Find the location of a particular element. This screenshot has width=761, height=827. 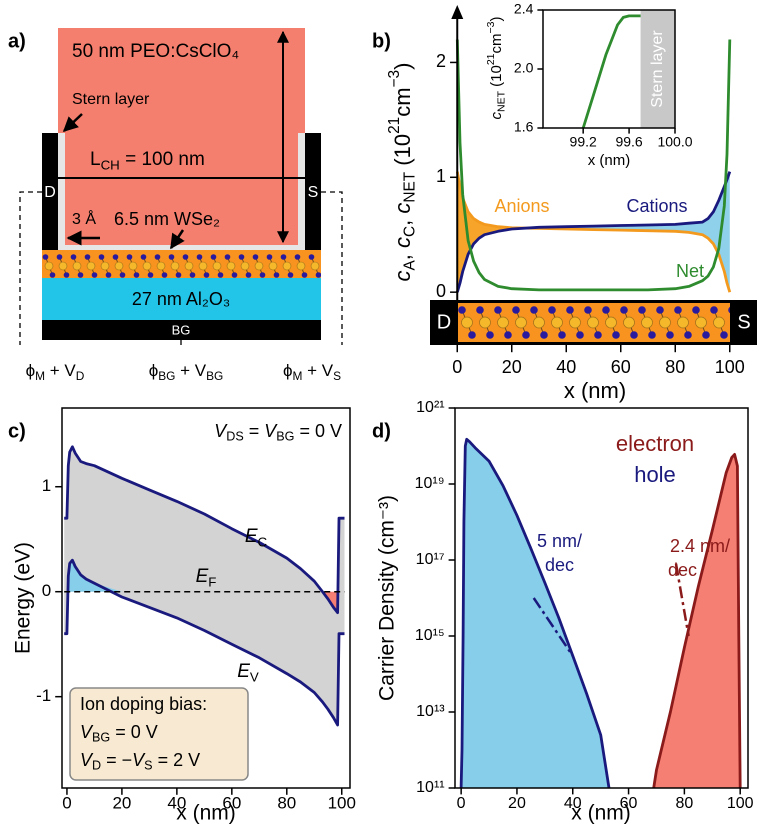

x-tick-label: 20 is located at coordinates (517, 803).